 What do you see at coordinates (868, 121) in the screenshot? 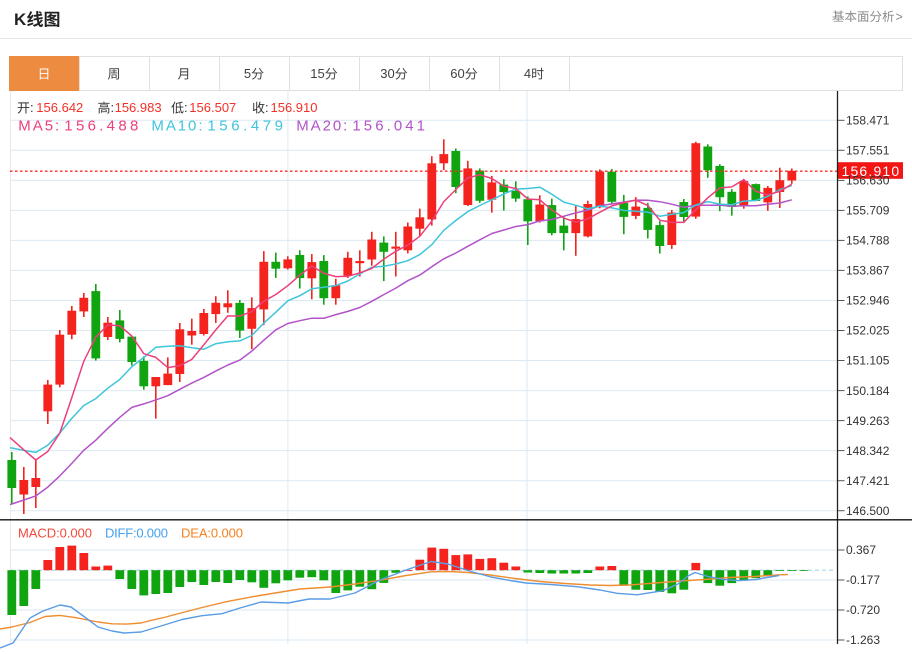
I see `svg-text: 158.471` at bounding box center [868, 121].